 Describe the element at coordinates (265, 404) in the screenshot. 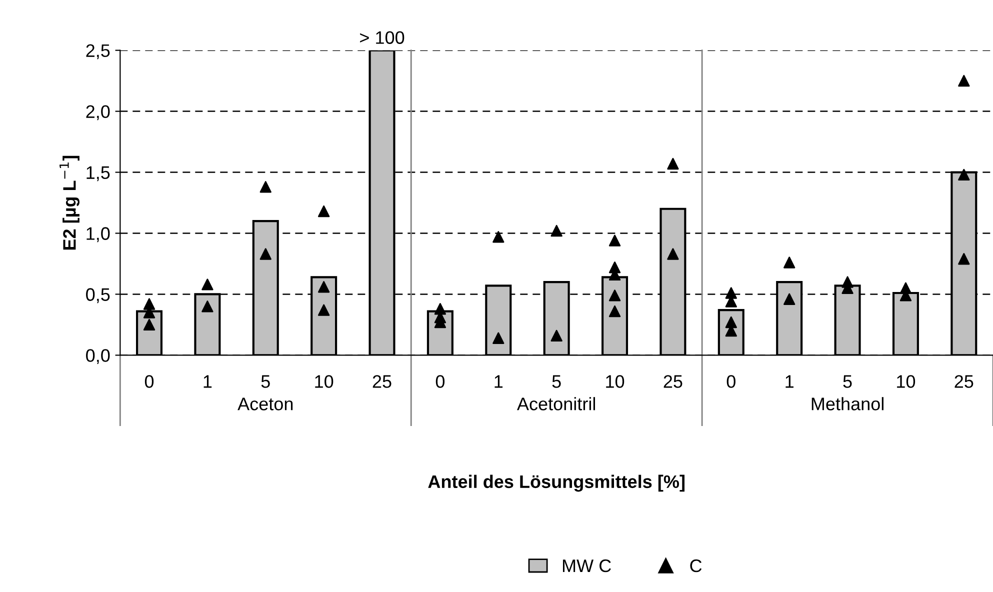

I see `text: Aceton` at that location.